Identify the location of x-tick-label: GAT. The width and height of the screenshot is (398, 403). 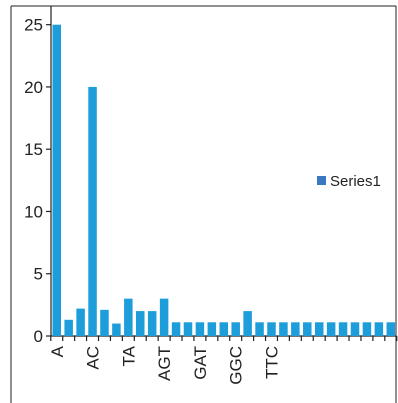
(200, 363).